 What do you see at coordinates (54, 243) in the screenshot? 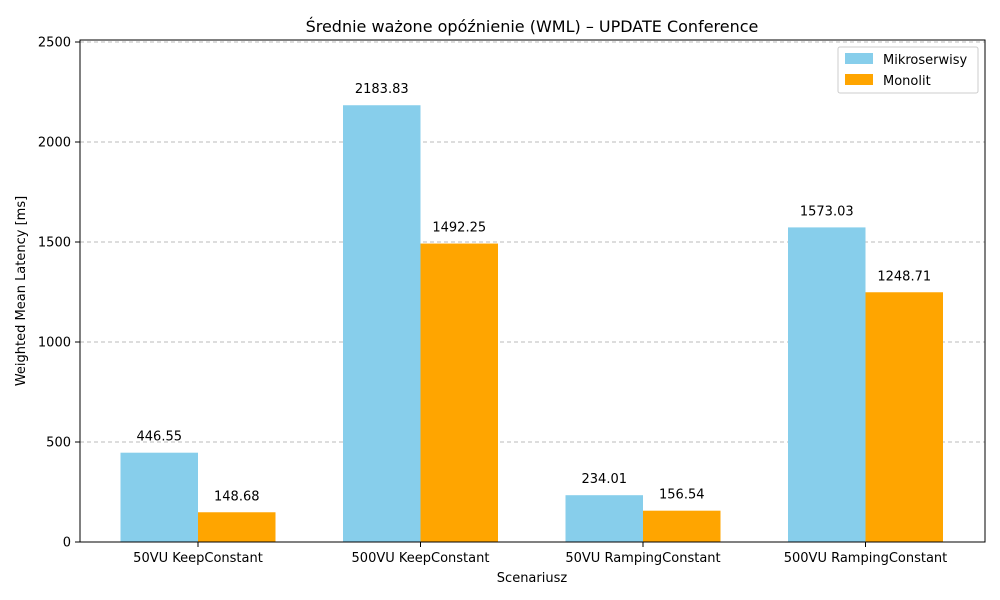
I see `y-tick-label: 1500` at bounding box center [54, 243].